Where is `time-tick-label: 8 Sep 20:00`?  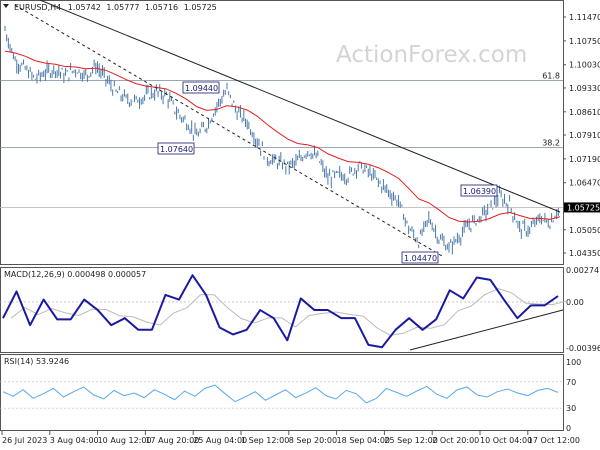 time-tick-label: 8 Sep 20:00 is located at coordinates (313, 440).